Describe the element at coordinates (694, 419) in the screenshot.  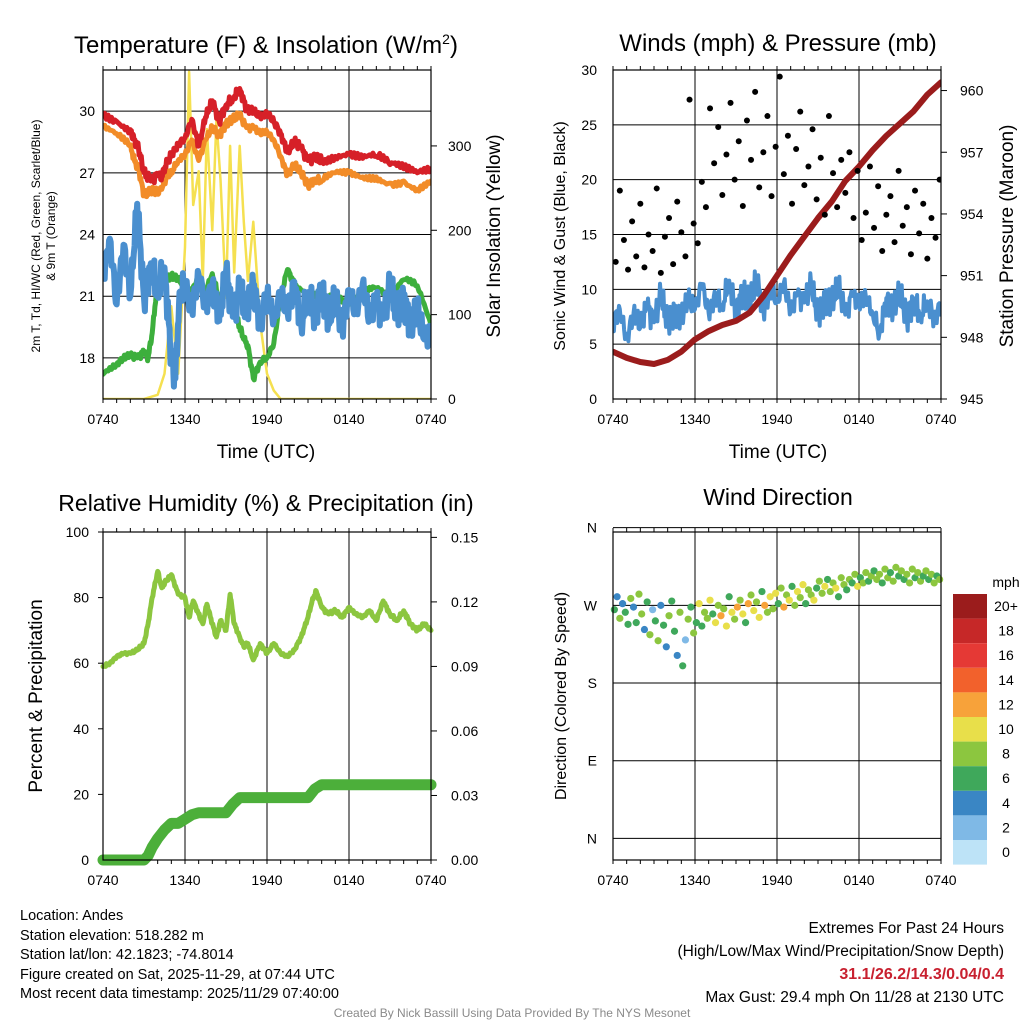
I see `x-tick-label: 1340` at that location.